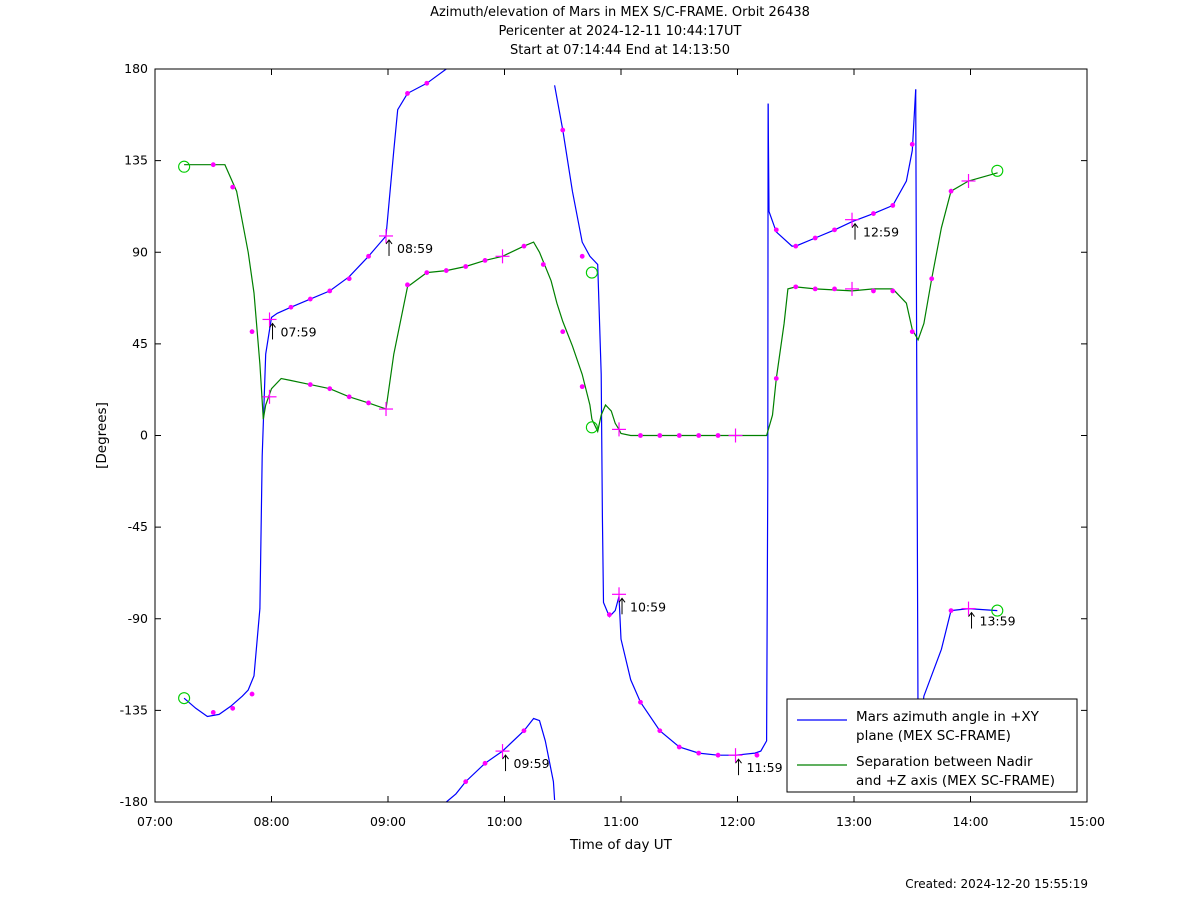 The height and width of the screenshot is (901, 1200). Describe the element at coordinates (881, 232) in the screenshot. I see `annotation-label: 12:59` at that location.